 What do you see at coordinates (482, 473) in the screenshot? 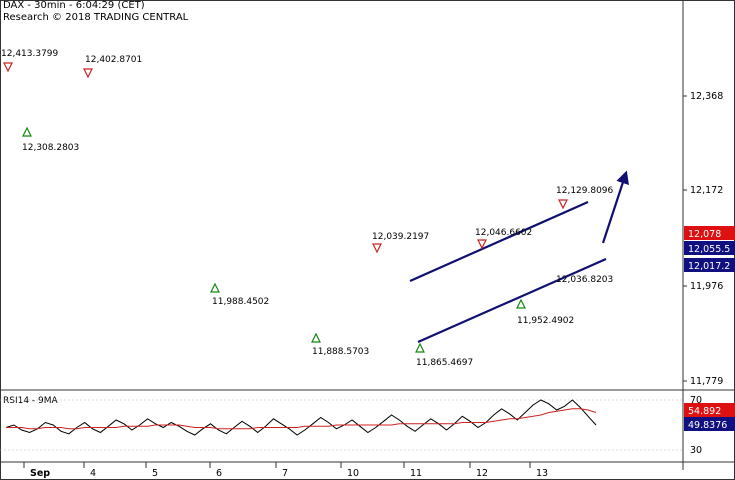
I see `x-tick-label: 12` at bounding box center [482, 473].